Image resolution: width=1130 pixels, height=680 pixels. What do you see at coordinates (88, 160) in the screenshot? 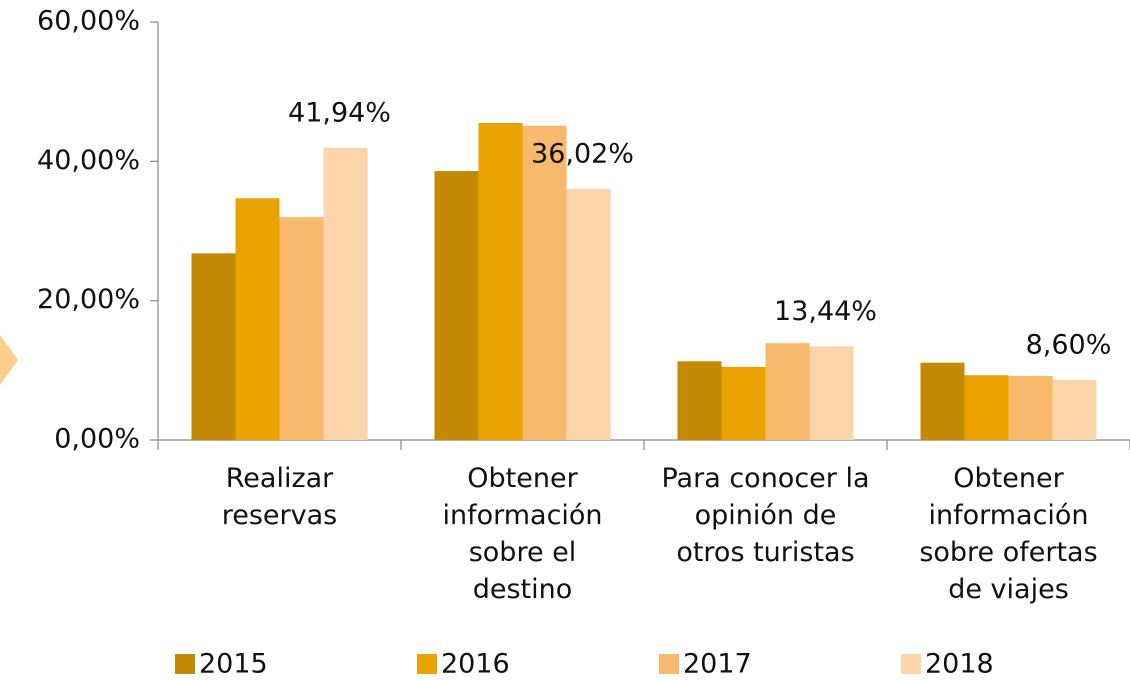
I see `y-tick-label: 40,00%` at bounding box center [88, 160].